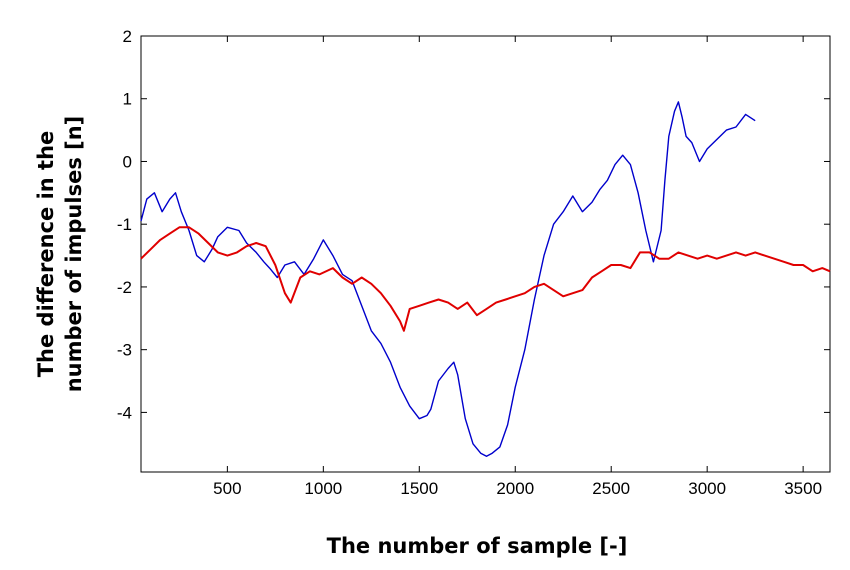  Describe the element at coordinates (124, 287) in the screenshot. I see `y-tick-label: -2` at that location.